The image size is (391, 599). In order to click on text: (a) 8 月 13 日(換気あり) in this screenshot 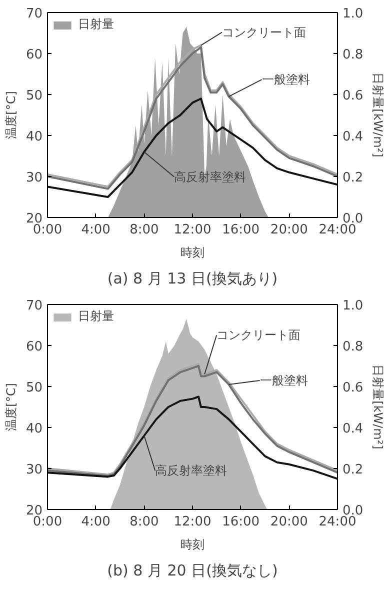, I will do `click(192, 279)`.